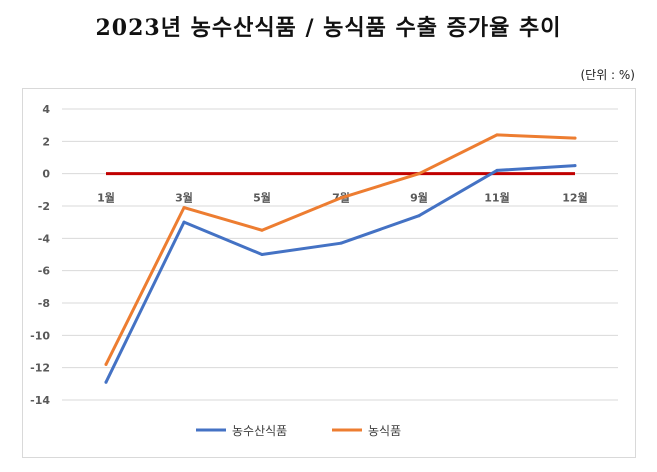 The image size is (657, 472). I want to click on y-tick-label: -6, so click(44, 271).